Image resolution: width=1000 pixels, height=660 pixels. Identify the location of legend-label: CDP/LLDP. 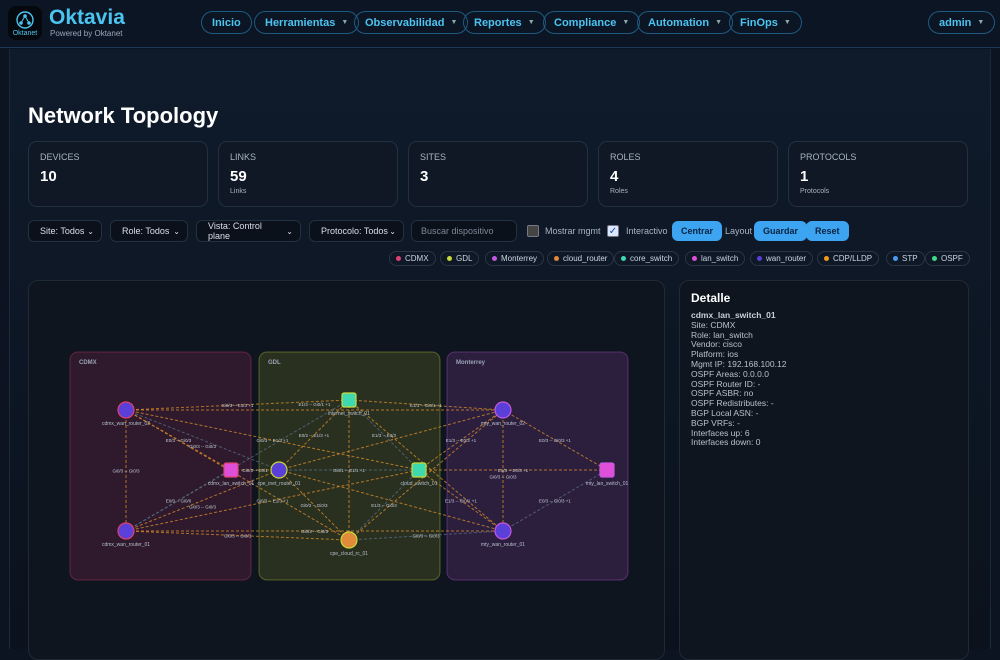
(853, 258).